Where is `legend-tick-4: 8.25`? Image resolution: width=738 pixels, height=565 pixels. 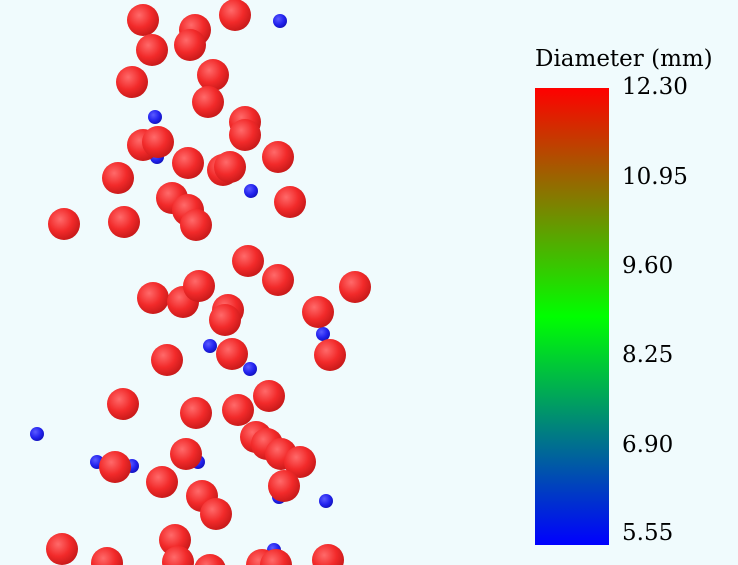 legend-tick-4: 8.25 is located at coordinates (648, 355).